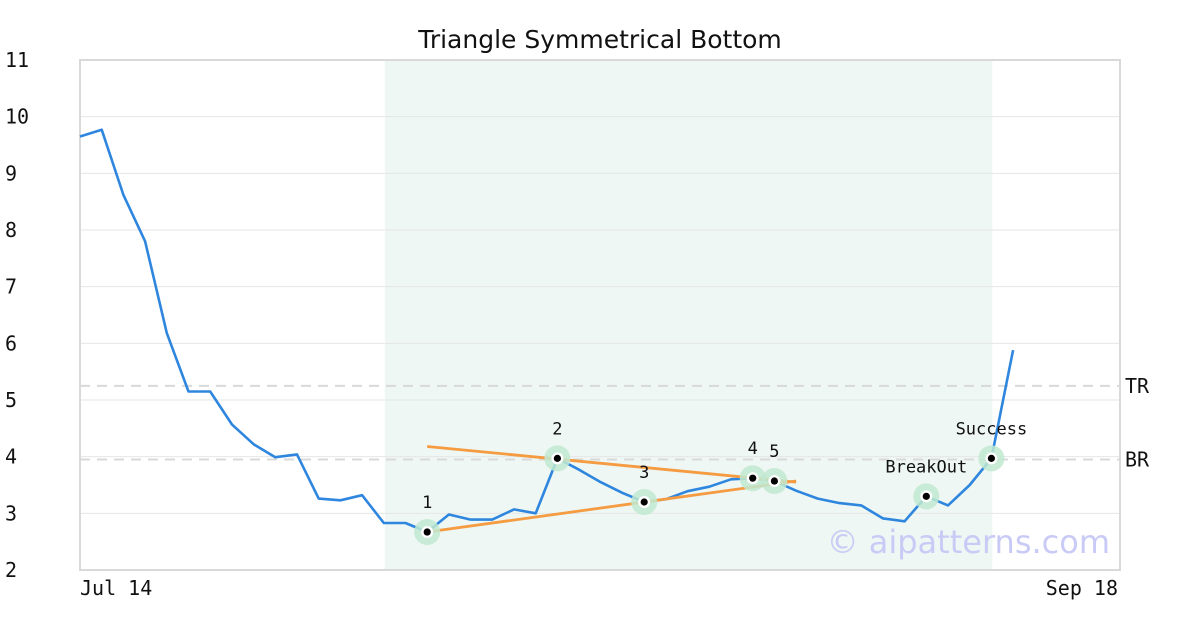 Image resolution: width=1200 pixels, height=630 pixels. What do you see at coordinates (17, 117) in the screenshot?
I see `y-tick-label: 10` at bounding box center [17, 117].